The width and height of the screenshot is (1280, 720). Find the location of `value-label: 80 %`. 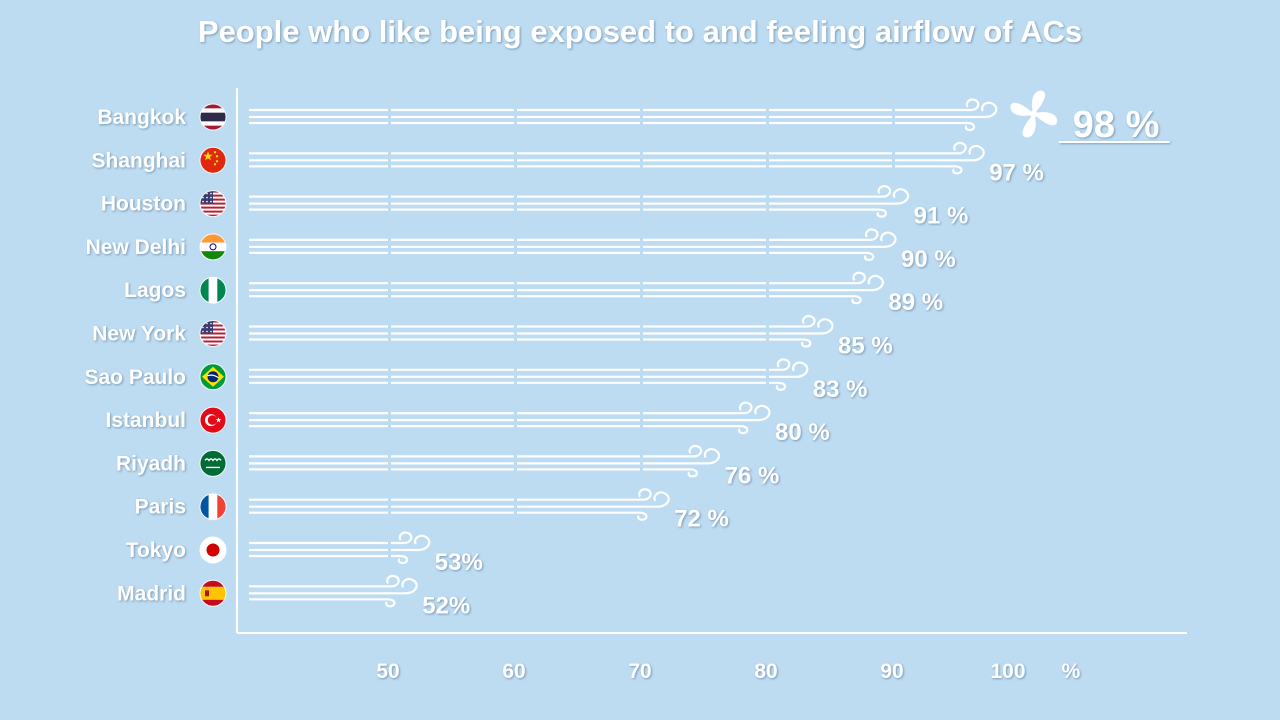

value-label: 80 % is located at coordinates (802, 432).